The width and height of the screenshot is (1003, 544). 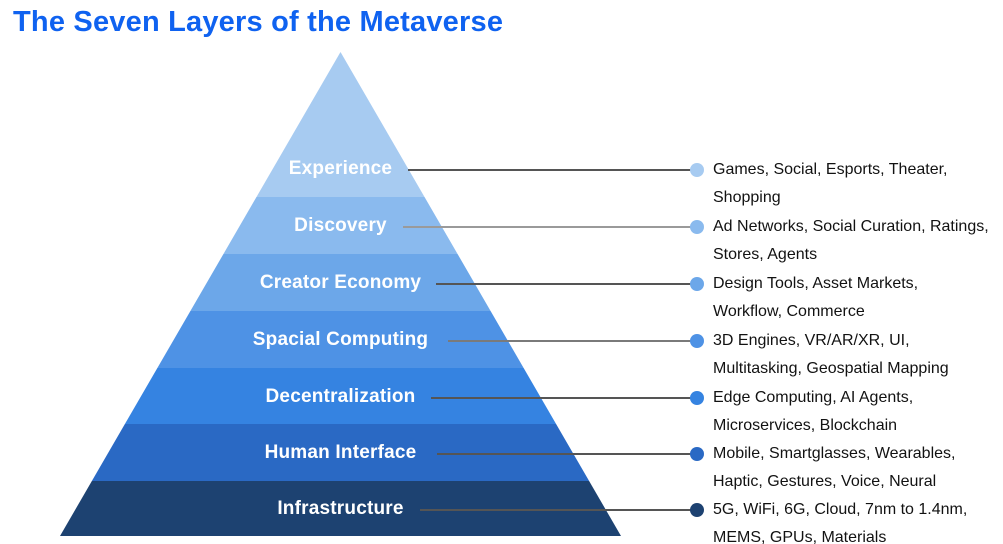 I want to click on layer-label-infrastructure: Infrastructure, so click(x=340, y=508).